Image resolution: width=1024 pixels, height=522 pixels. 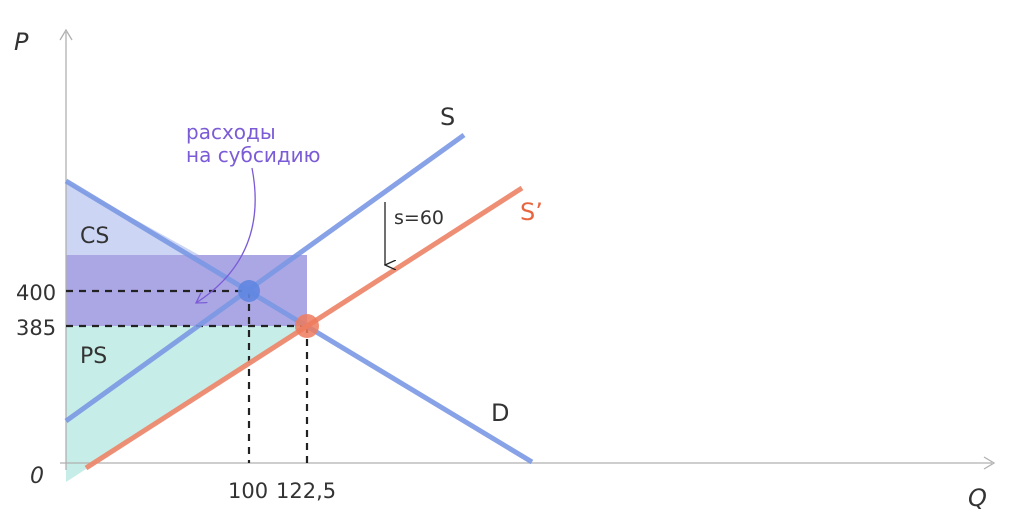 I want to click on subsidy-annotation-line1: расходы, so click(x=231, y=132).